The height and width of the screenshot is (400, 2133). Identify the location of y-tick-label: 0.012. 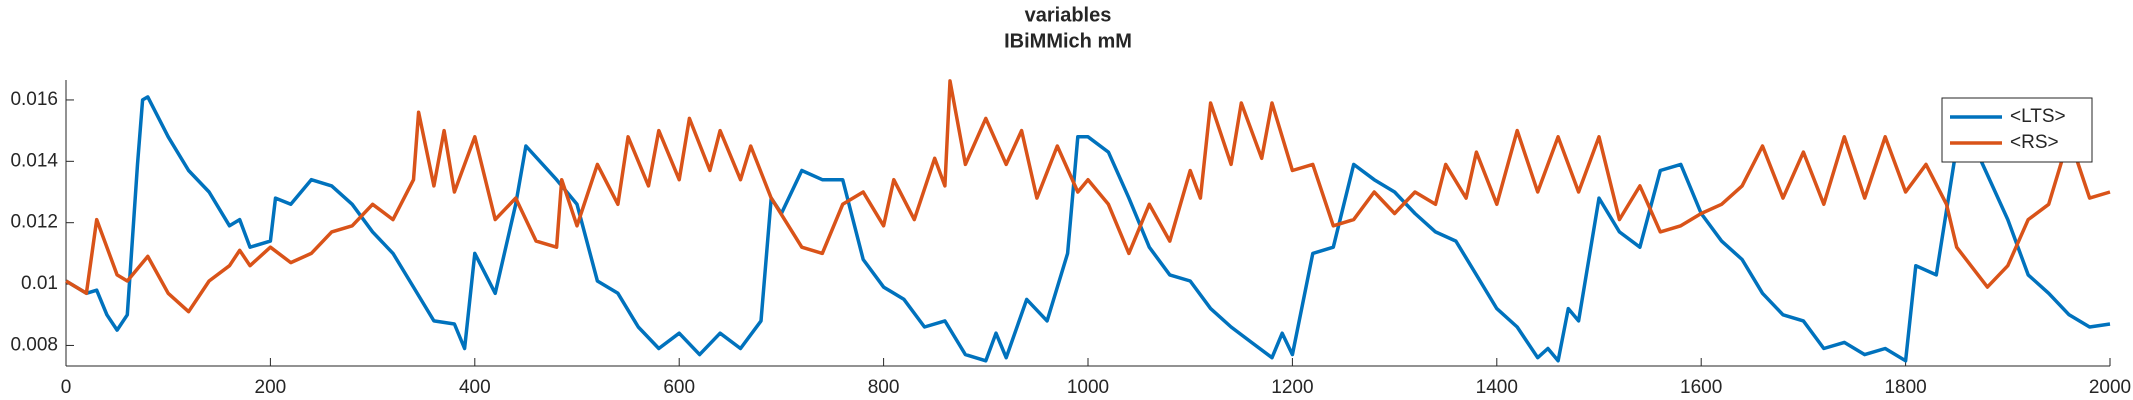
(34, 222).